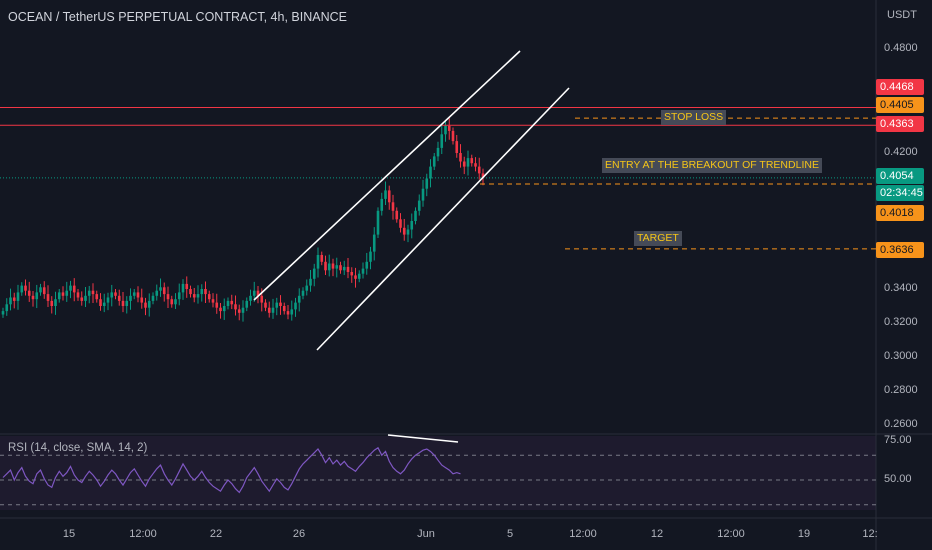 The width and height of the screenshot is (932, 550). Describe the element at coordinates (900, 87) in the screenshot. I see `resistance-price-tag: 0.4468` at that location.